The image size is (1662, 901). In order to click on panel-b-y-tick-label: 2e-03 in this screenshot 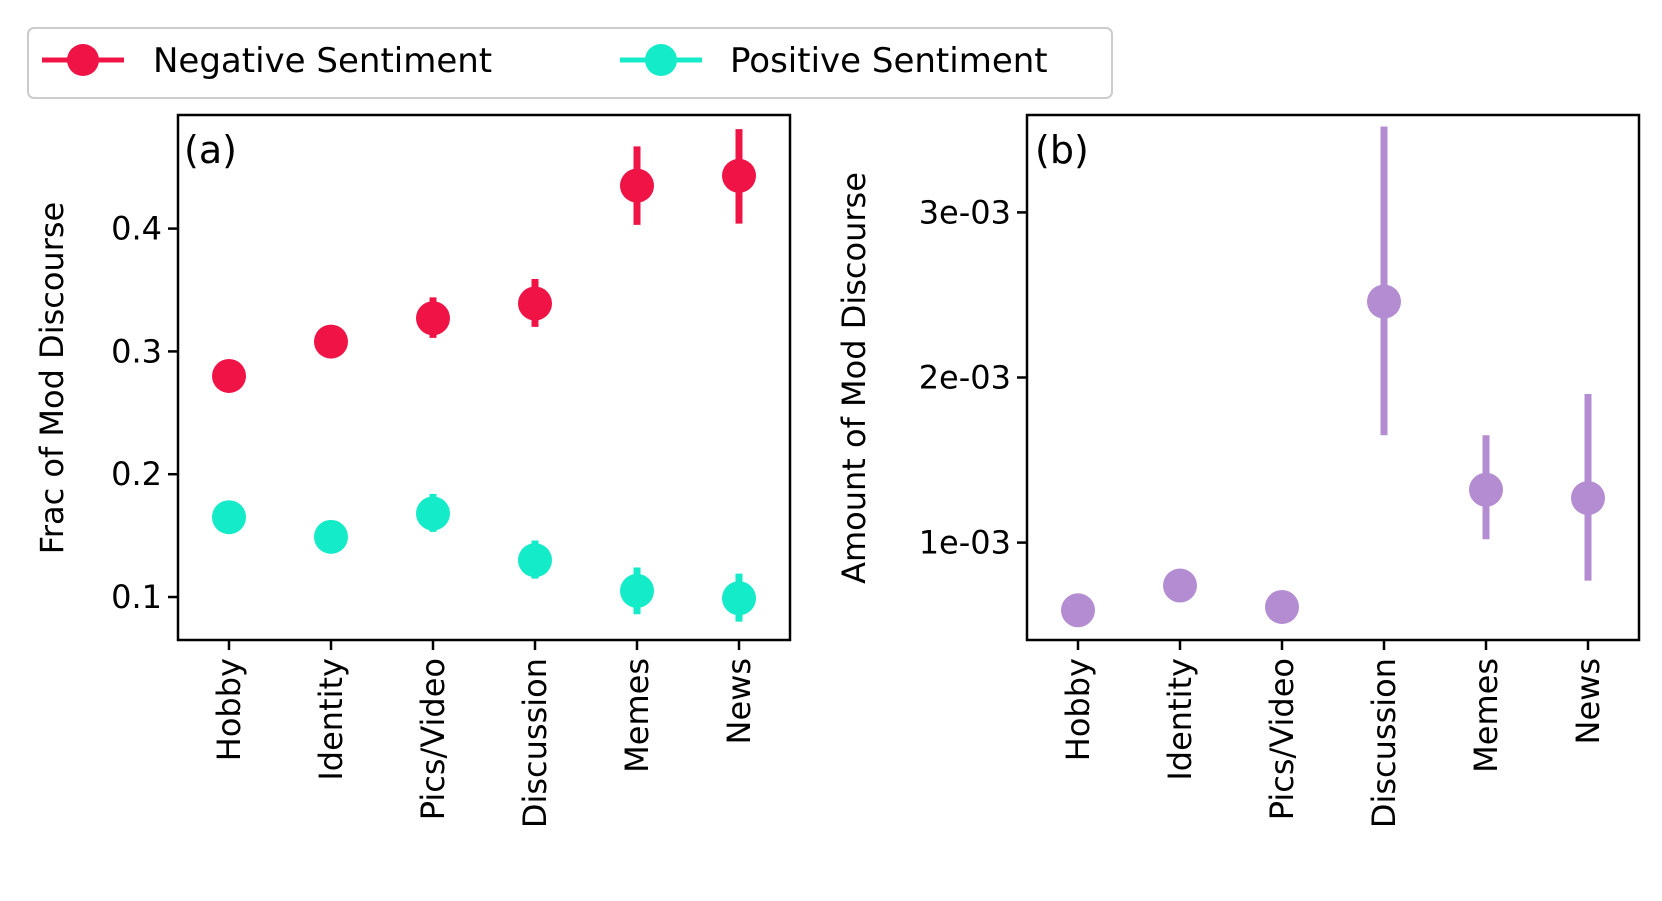, I will do `click(965, 378)`.